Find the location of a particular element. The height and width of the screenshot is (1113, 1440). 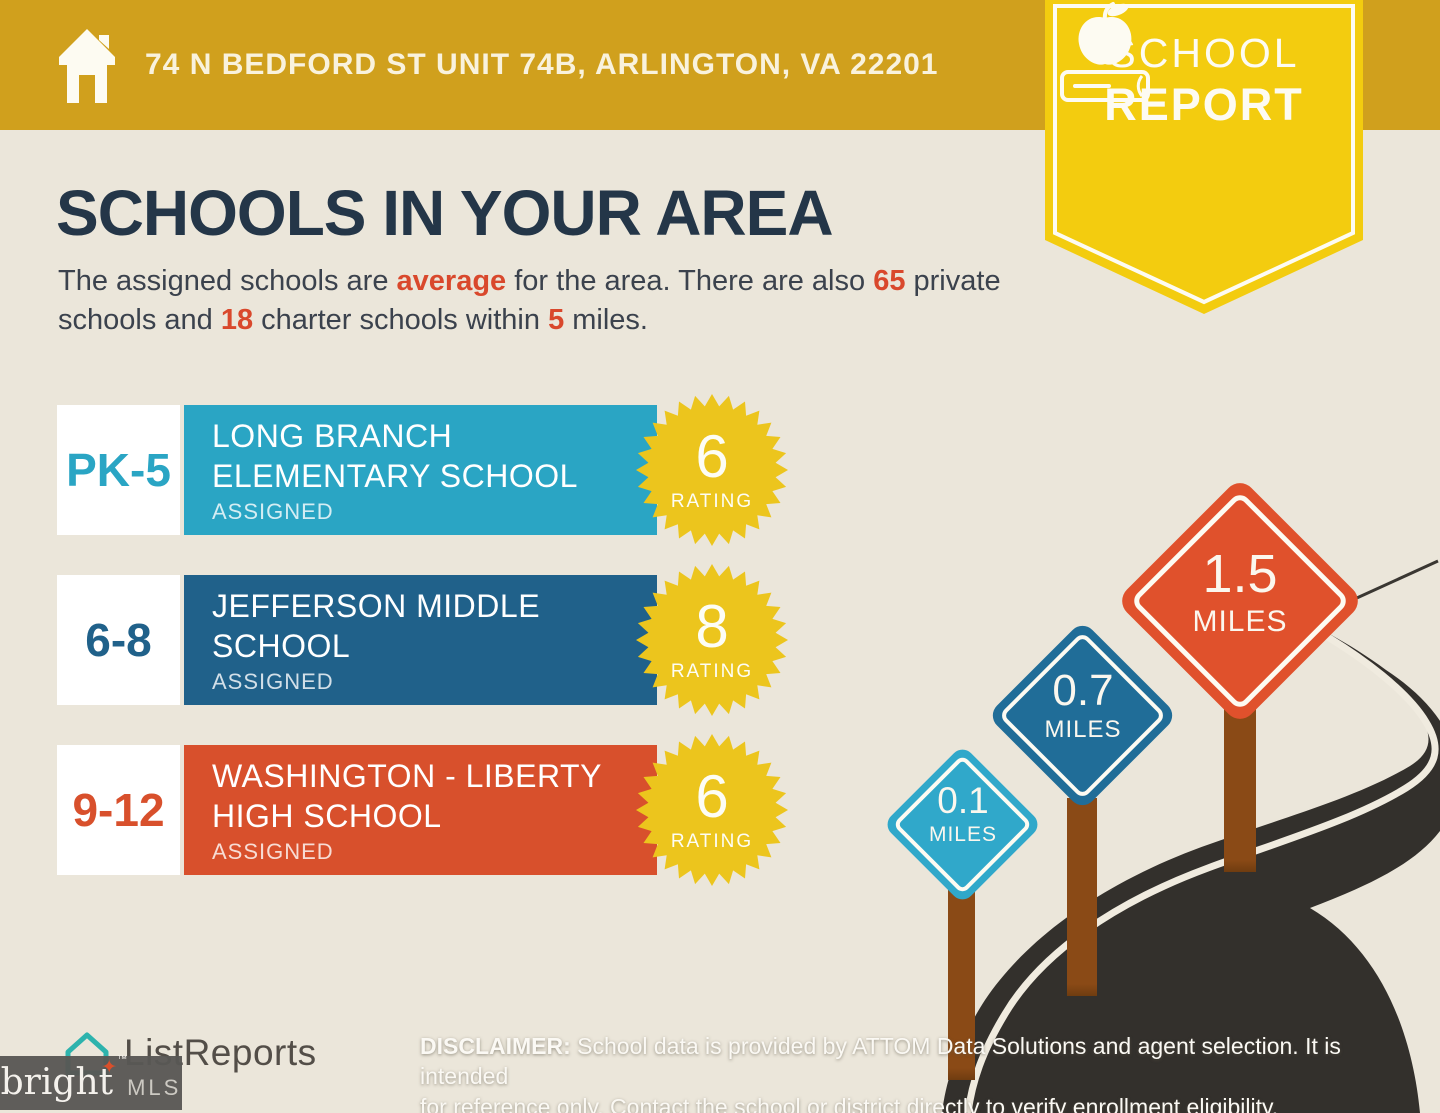

rating-value-wrap: 8 RATING is located at coordinates (712, 640).